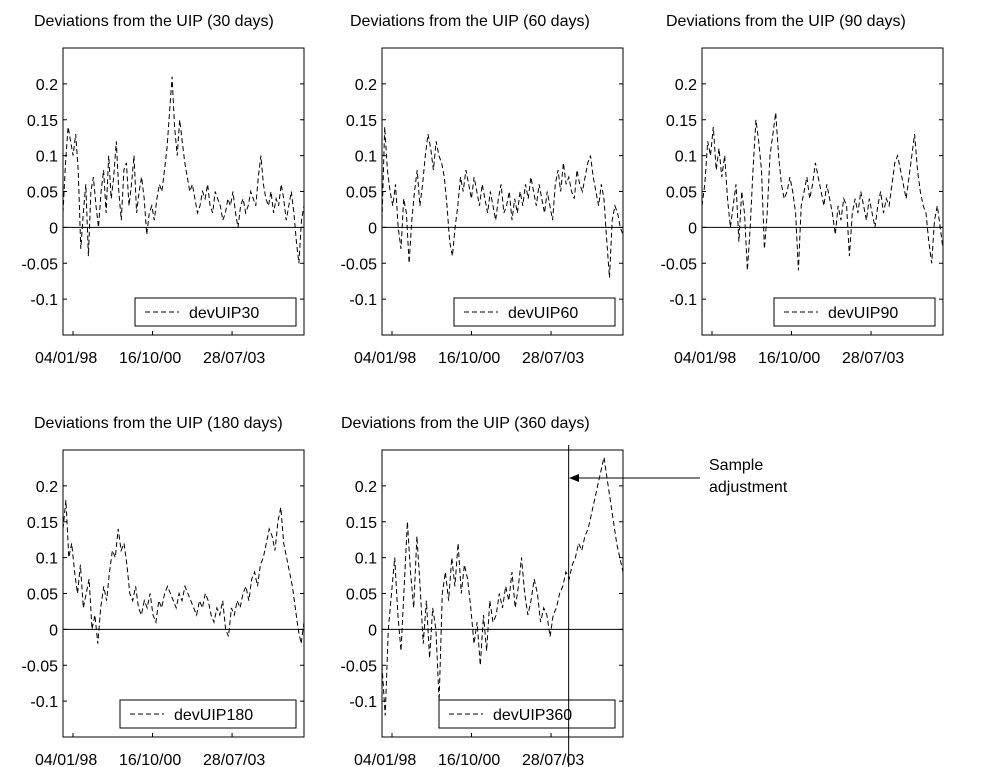 The width and height of the screenshot is (984, 767). What do you see at coordinates (502, 202) in the screenshot?
I see `series-line-devUIP60` at bounding box center [502, 202].